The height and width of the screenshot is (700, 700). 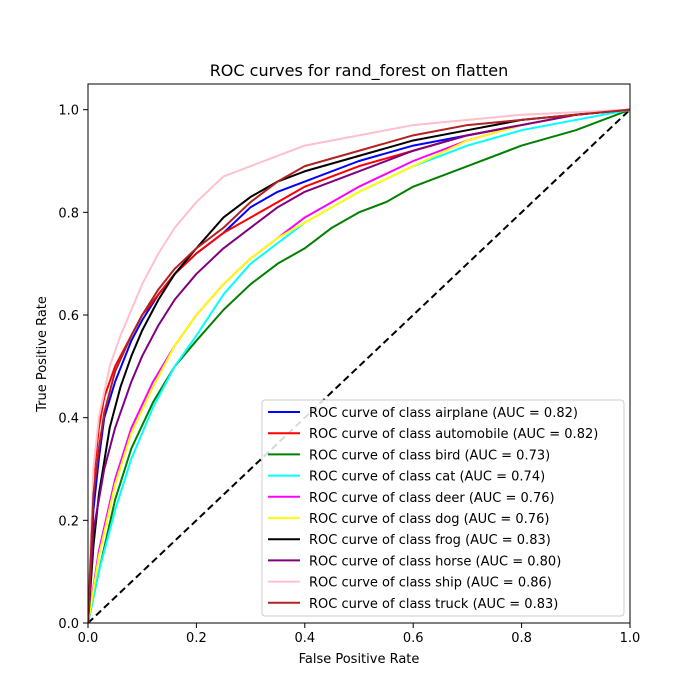 What do you see at coordinates (435, 561) in the screenshot?
I see `legend-entry: ROC curve of class horse (AUC = 0.80)` at bounding box center [435, 561].